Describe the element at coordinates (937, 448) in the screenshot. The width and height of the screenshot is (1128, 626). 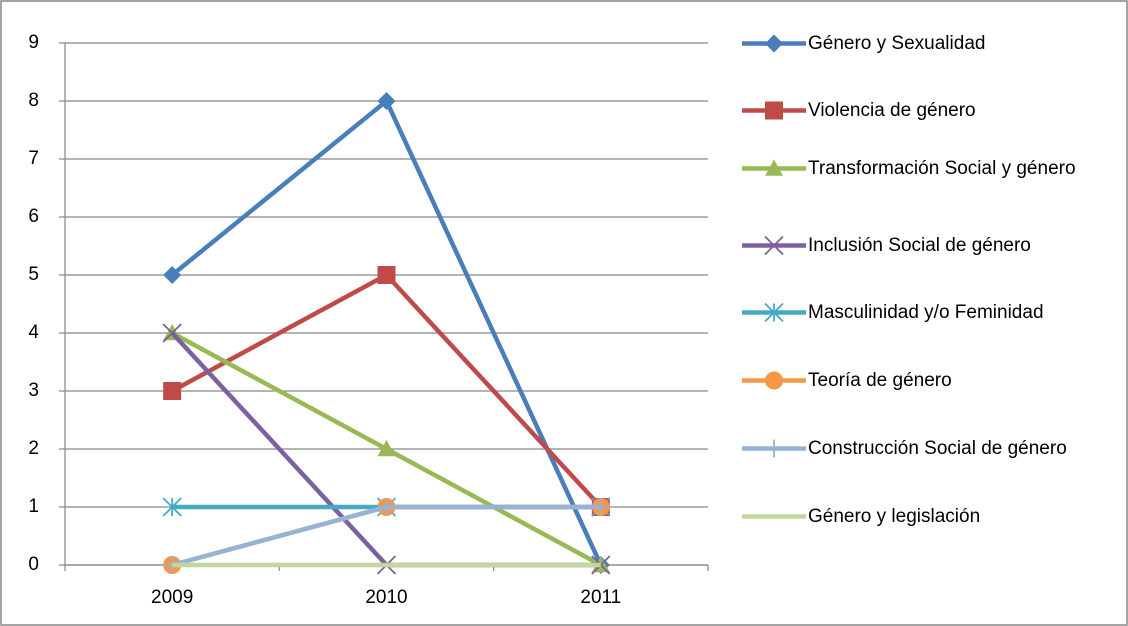
I see `legend-label: Construcción Social de género` at that location.